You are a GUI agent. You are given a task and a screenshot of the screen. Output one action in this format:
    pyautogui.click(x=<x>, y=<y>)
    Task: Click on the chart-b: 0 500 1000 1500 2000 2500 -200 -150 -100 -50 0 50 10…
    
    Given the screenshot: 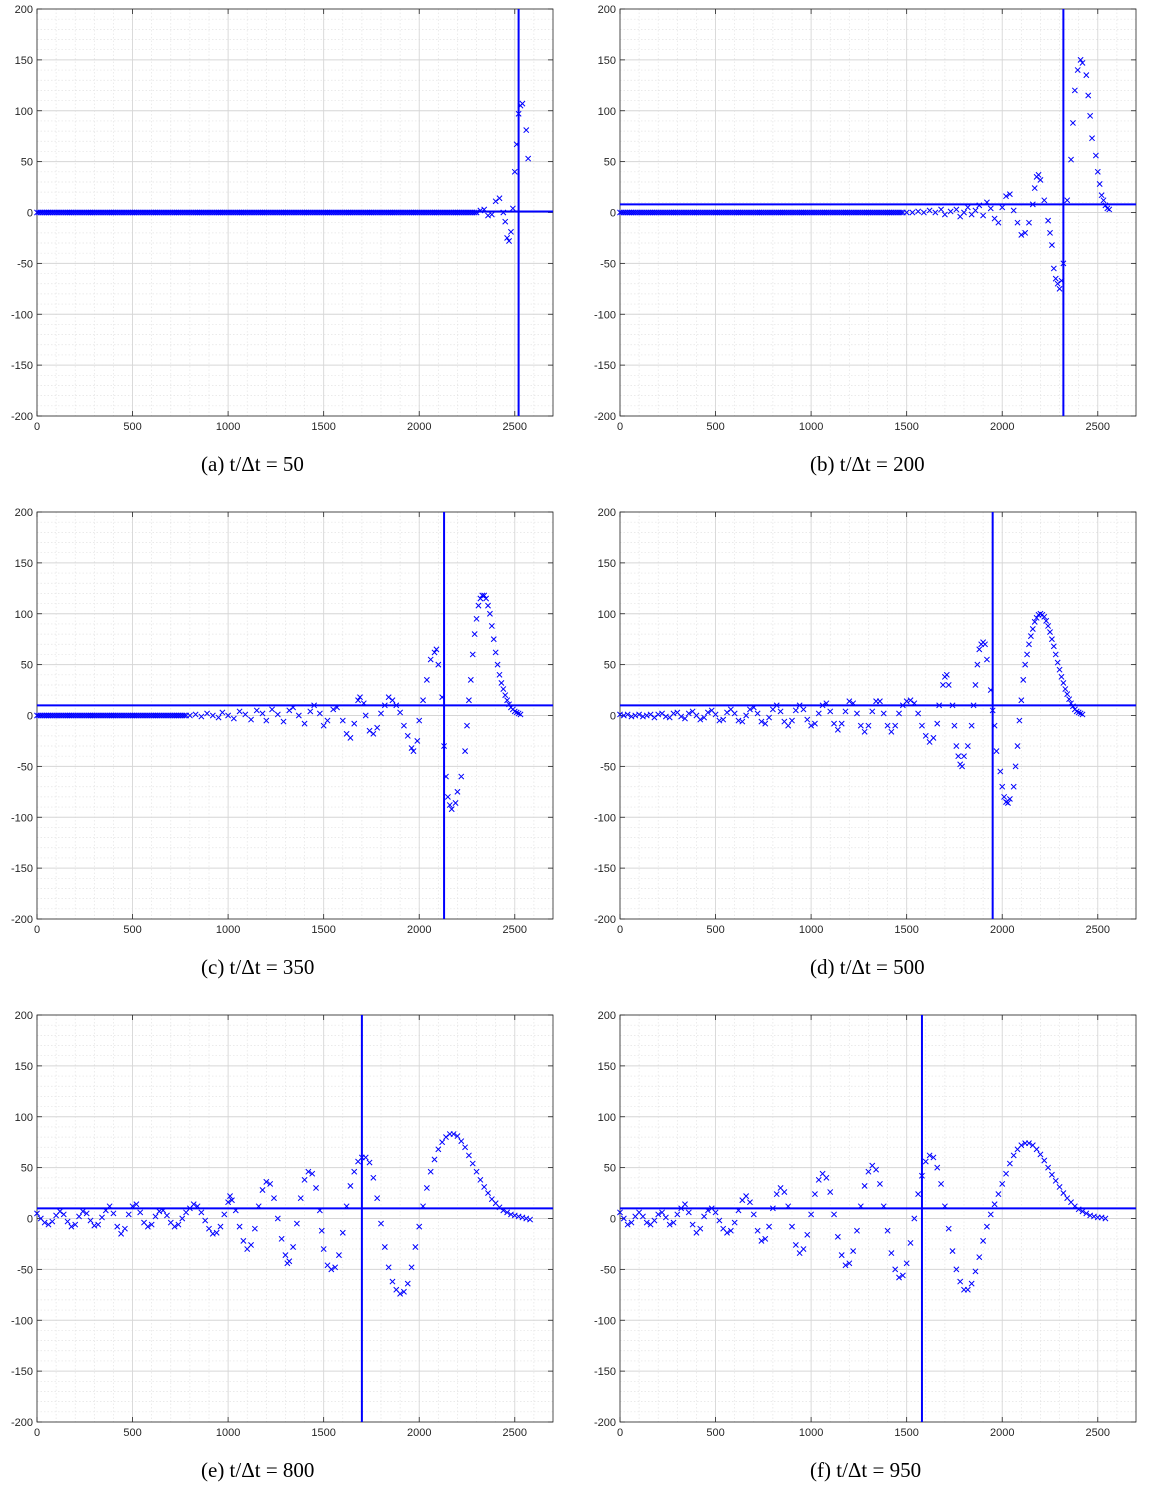 What is the action you would take?
    pyautogui.click(x=865, y=218)
    